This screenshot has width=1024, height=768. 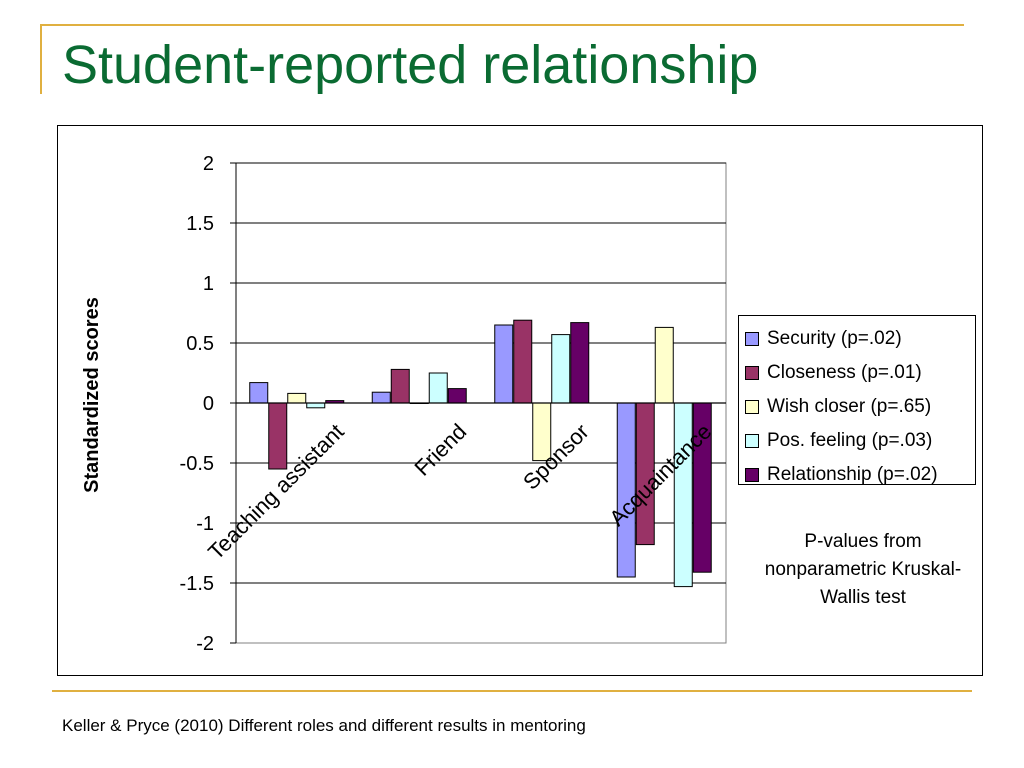 I want to click on legend-label: Closeness (p=.01), so click(x=844, y=372).